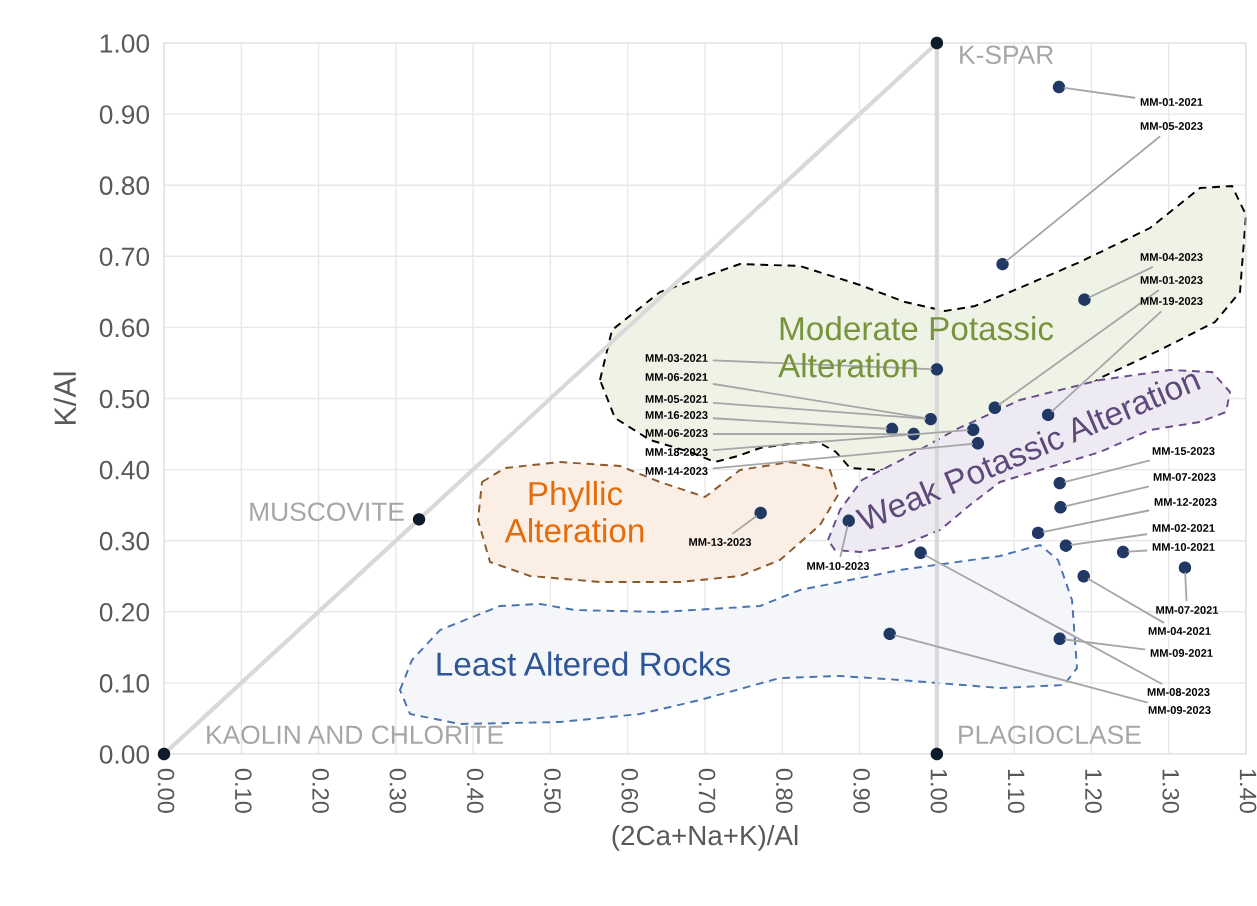 The width and height of the screenshot is (1257, 906). I want to click on annotation: PLAGIOCLASE, so click(1050, 735).